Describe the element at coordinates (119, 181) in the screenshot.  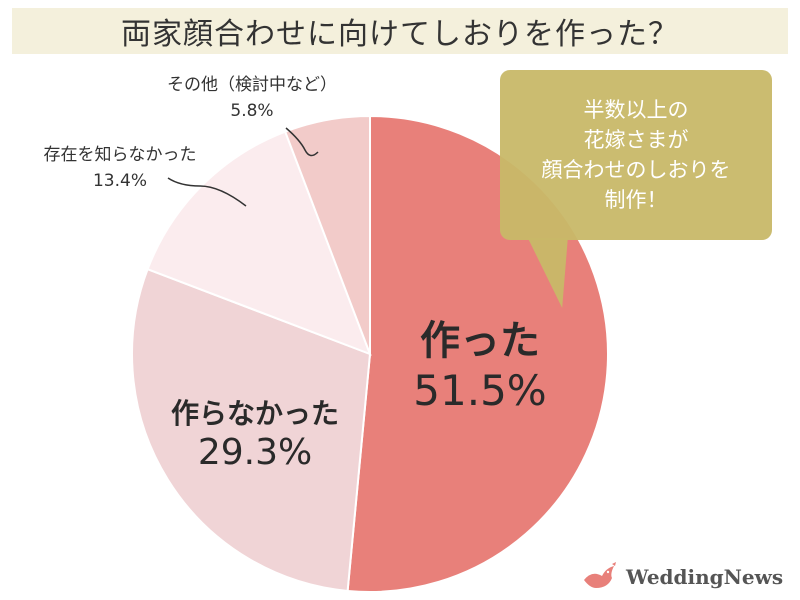
I see `value-label: 13.4%` at that location.